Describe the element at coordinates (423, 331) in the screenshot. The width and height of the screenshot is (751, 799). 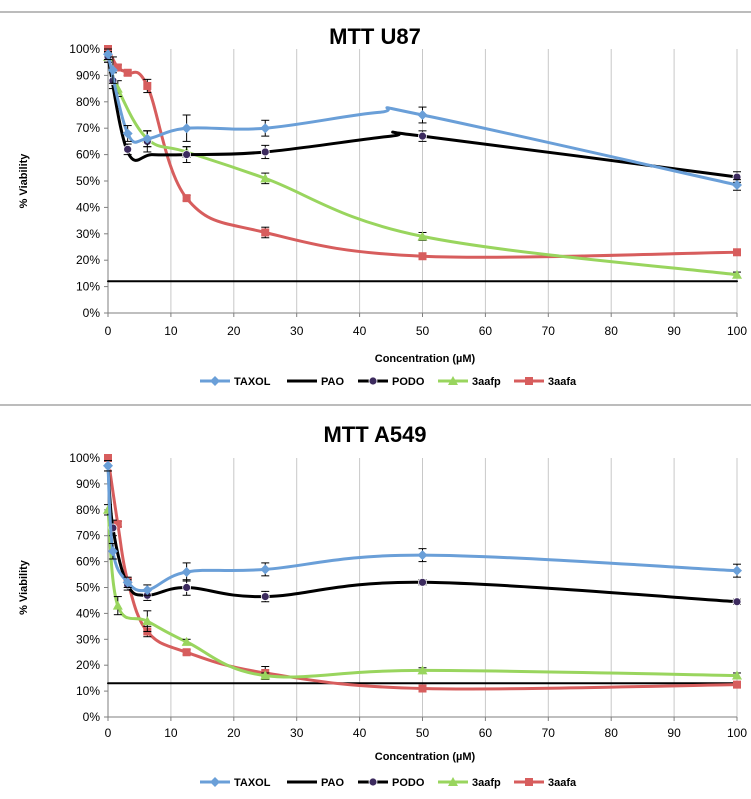
I see `x-tick-label: 50` at that location.